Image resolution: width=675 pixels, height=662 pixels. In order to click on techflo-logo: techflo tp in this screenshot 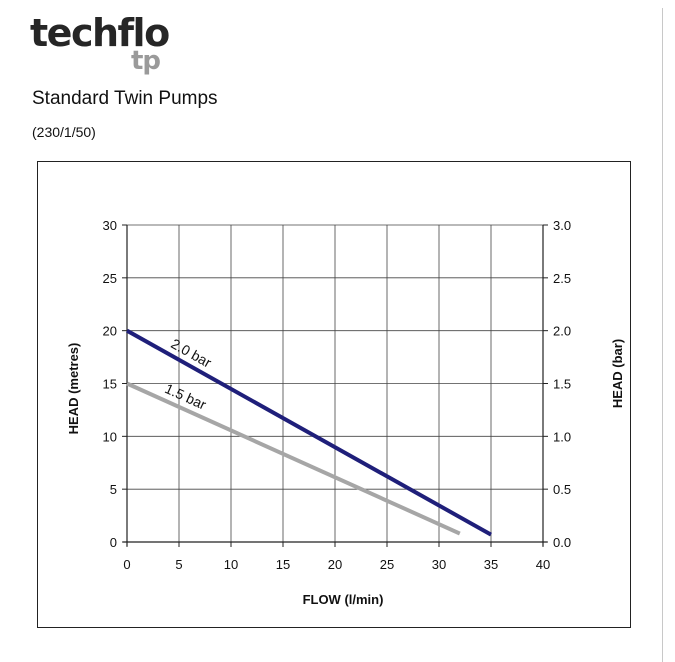, I will do `click(100, 42)`.